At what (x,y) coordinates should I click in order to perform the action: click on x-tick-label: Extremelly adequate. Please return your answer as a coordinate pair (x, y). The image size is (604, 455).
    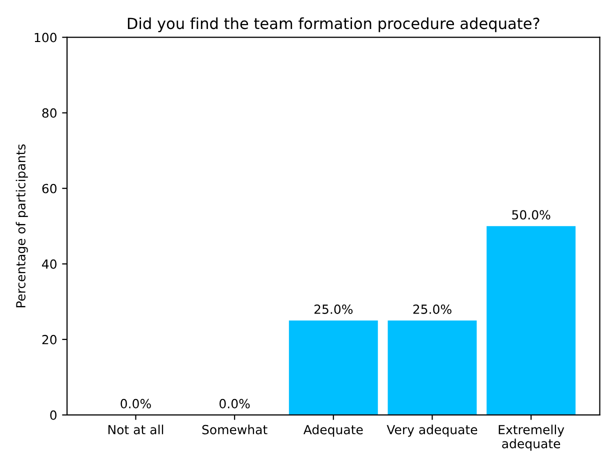
    Looking at the image, I should click on (531, 437).